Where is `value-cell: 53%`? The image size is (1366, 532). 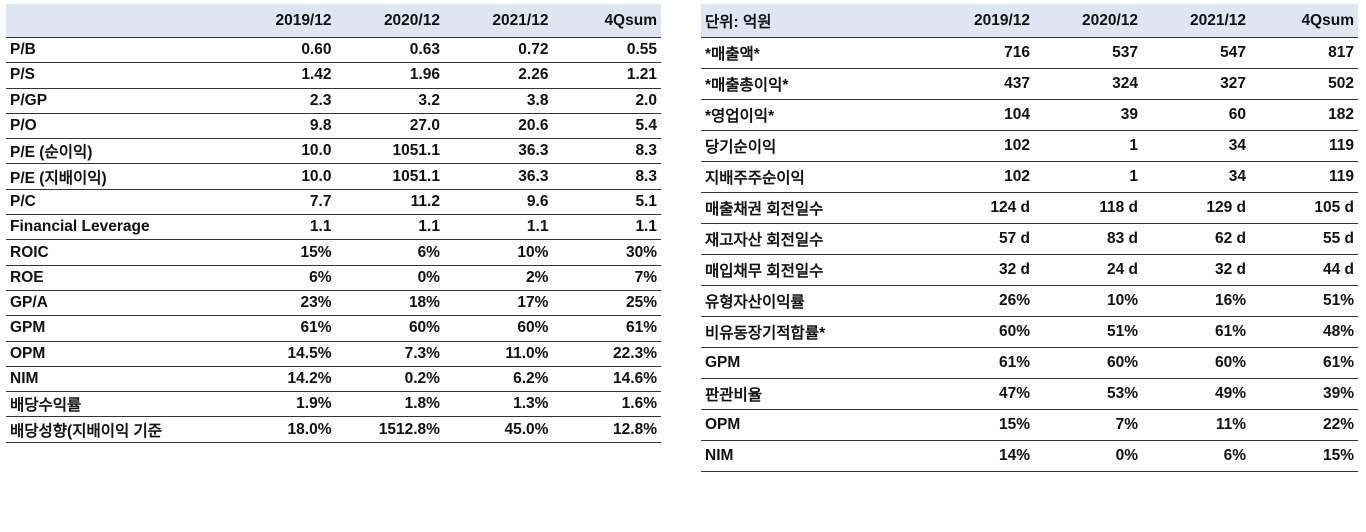 value-cell: 53% is located at coordinates (1088, 394).